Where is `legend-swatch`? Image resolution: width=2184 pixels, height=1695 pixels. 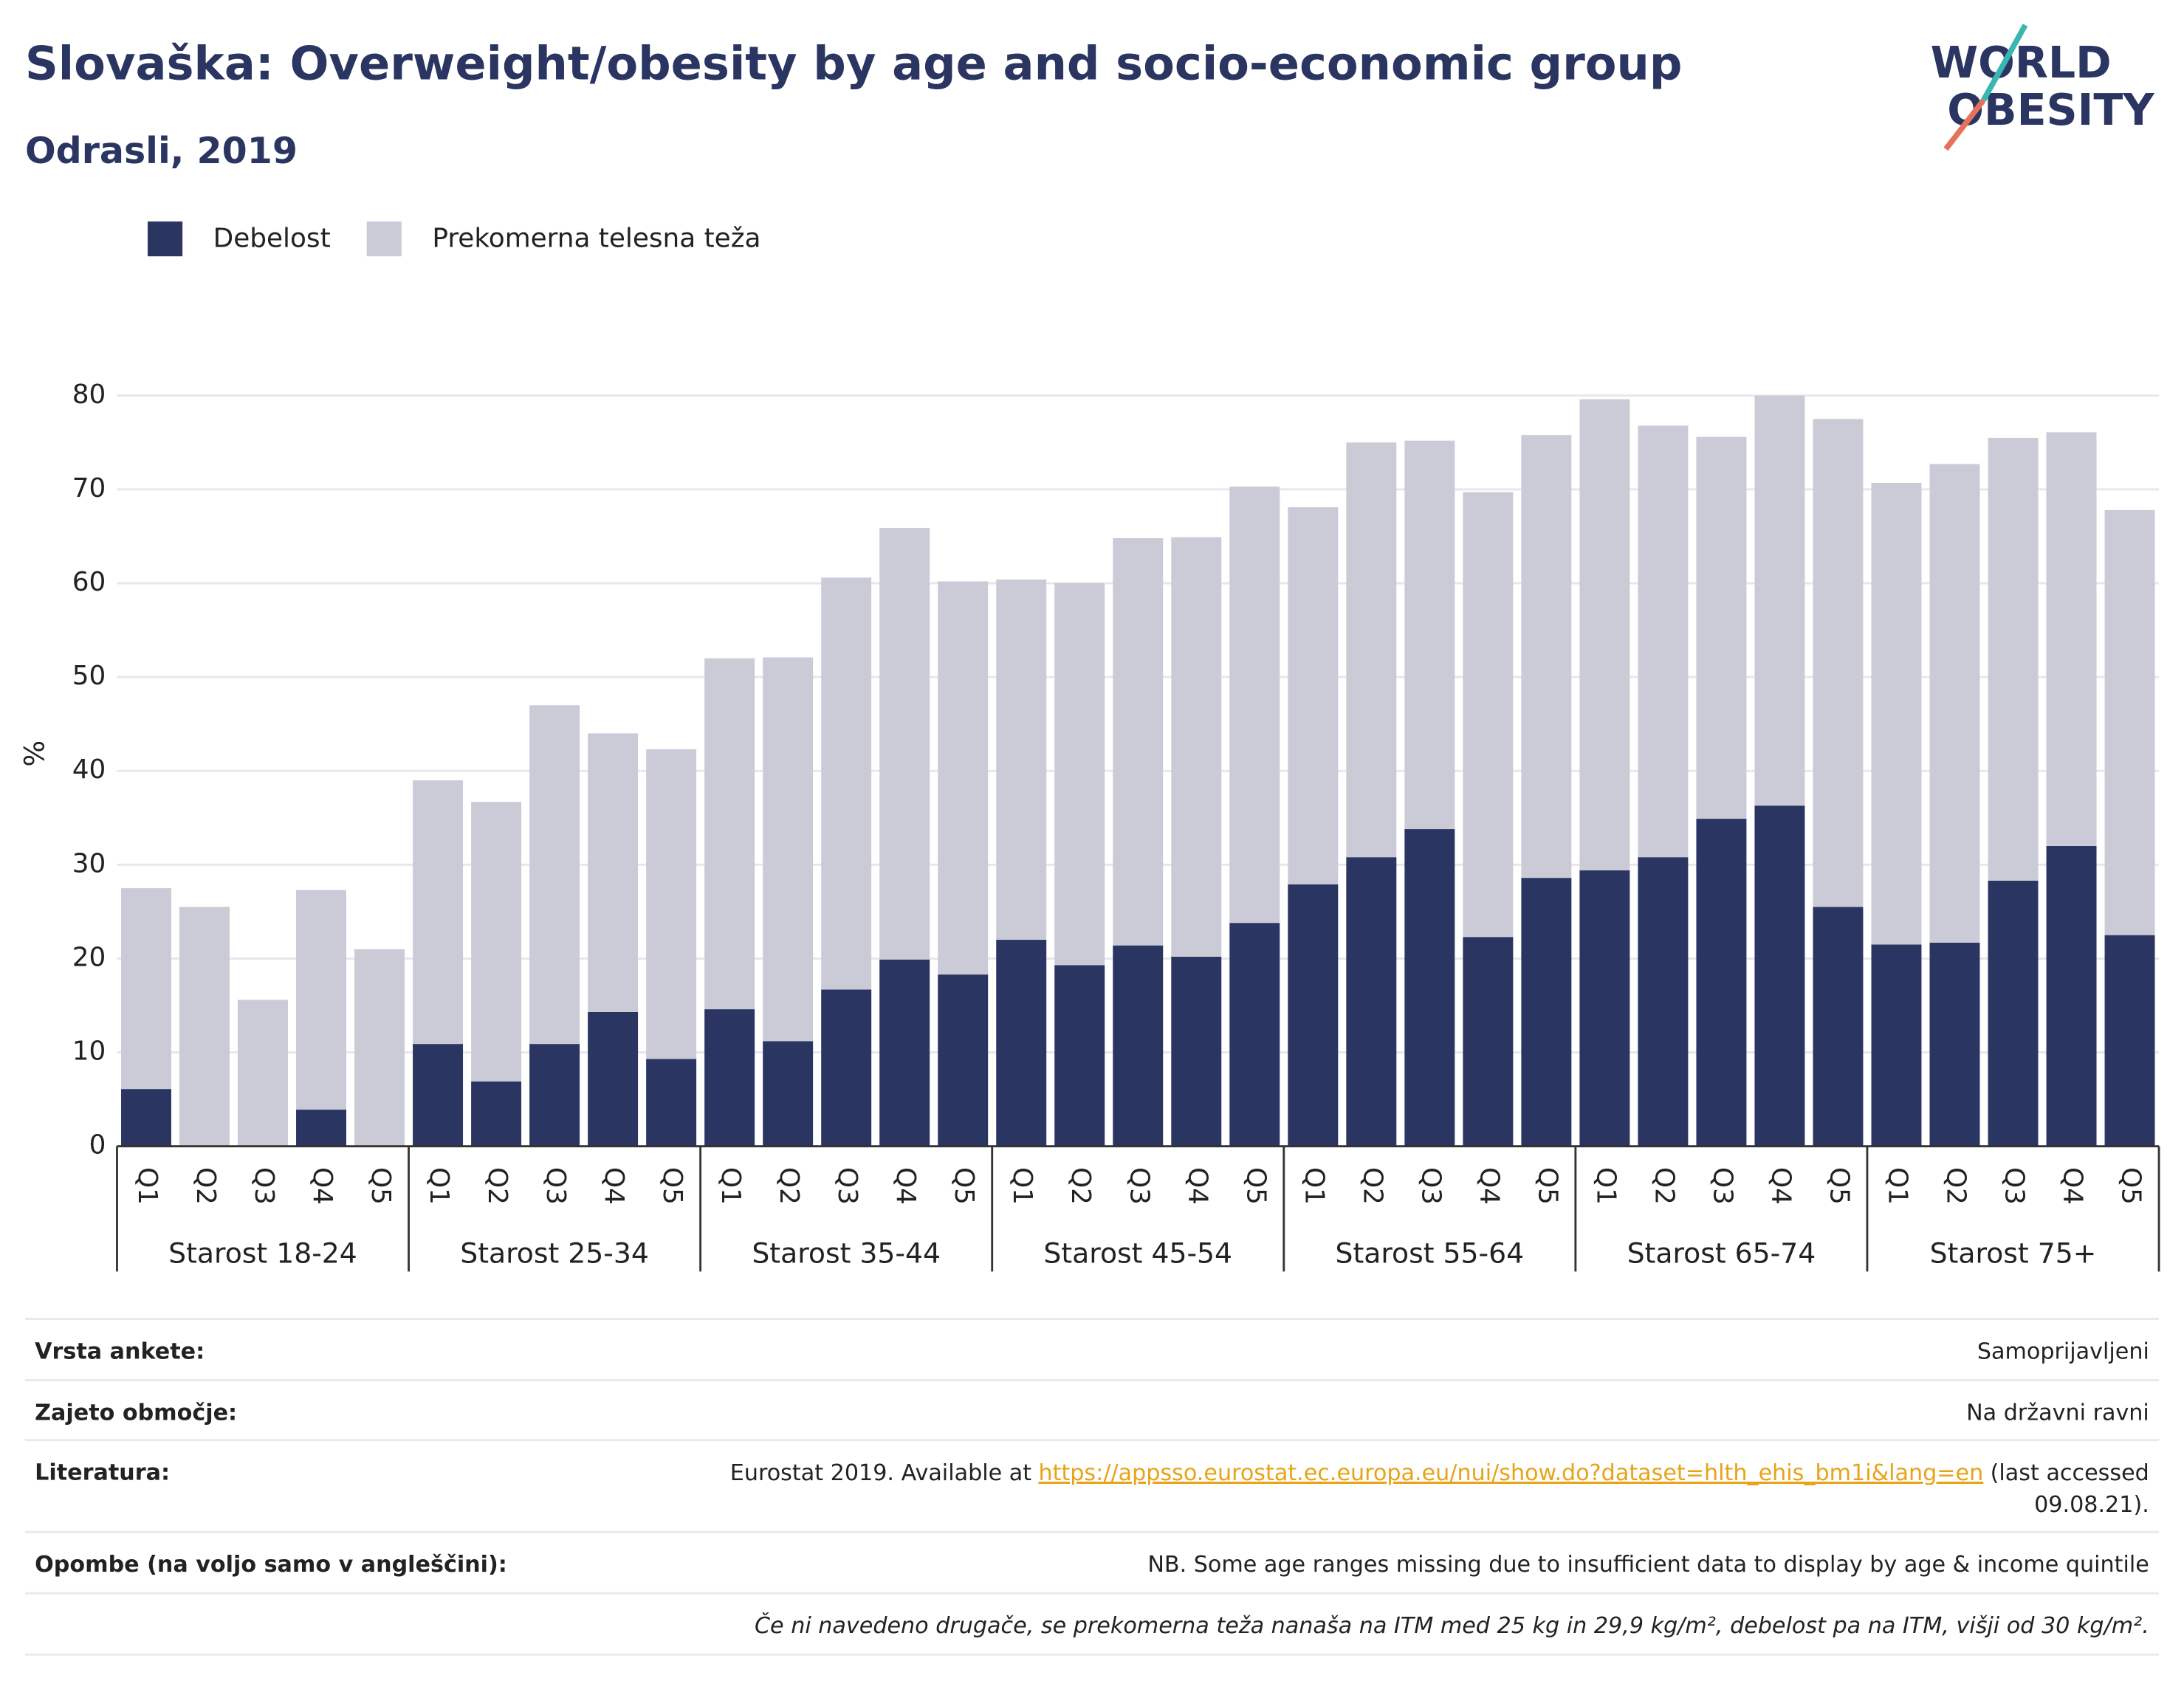
legend-swatch is located at coordinates (384, 239).